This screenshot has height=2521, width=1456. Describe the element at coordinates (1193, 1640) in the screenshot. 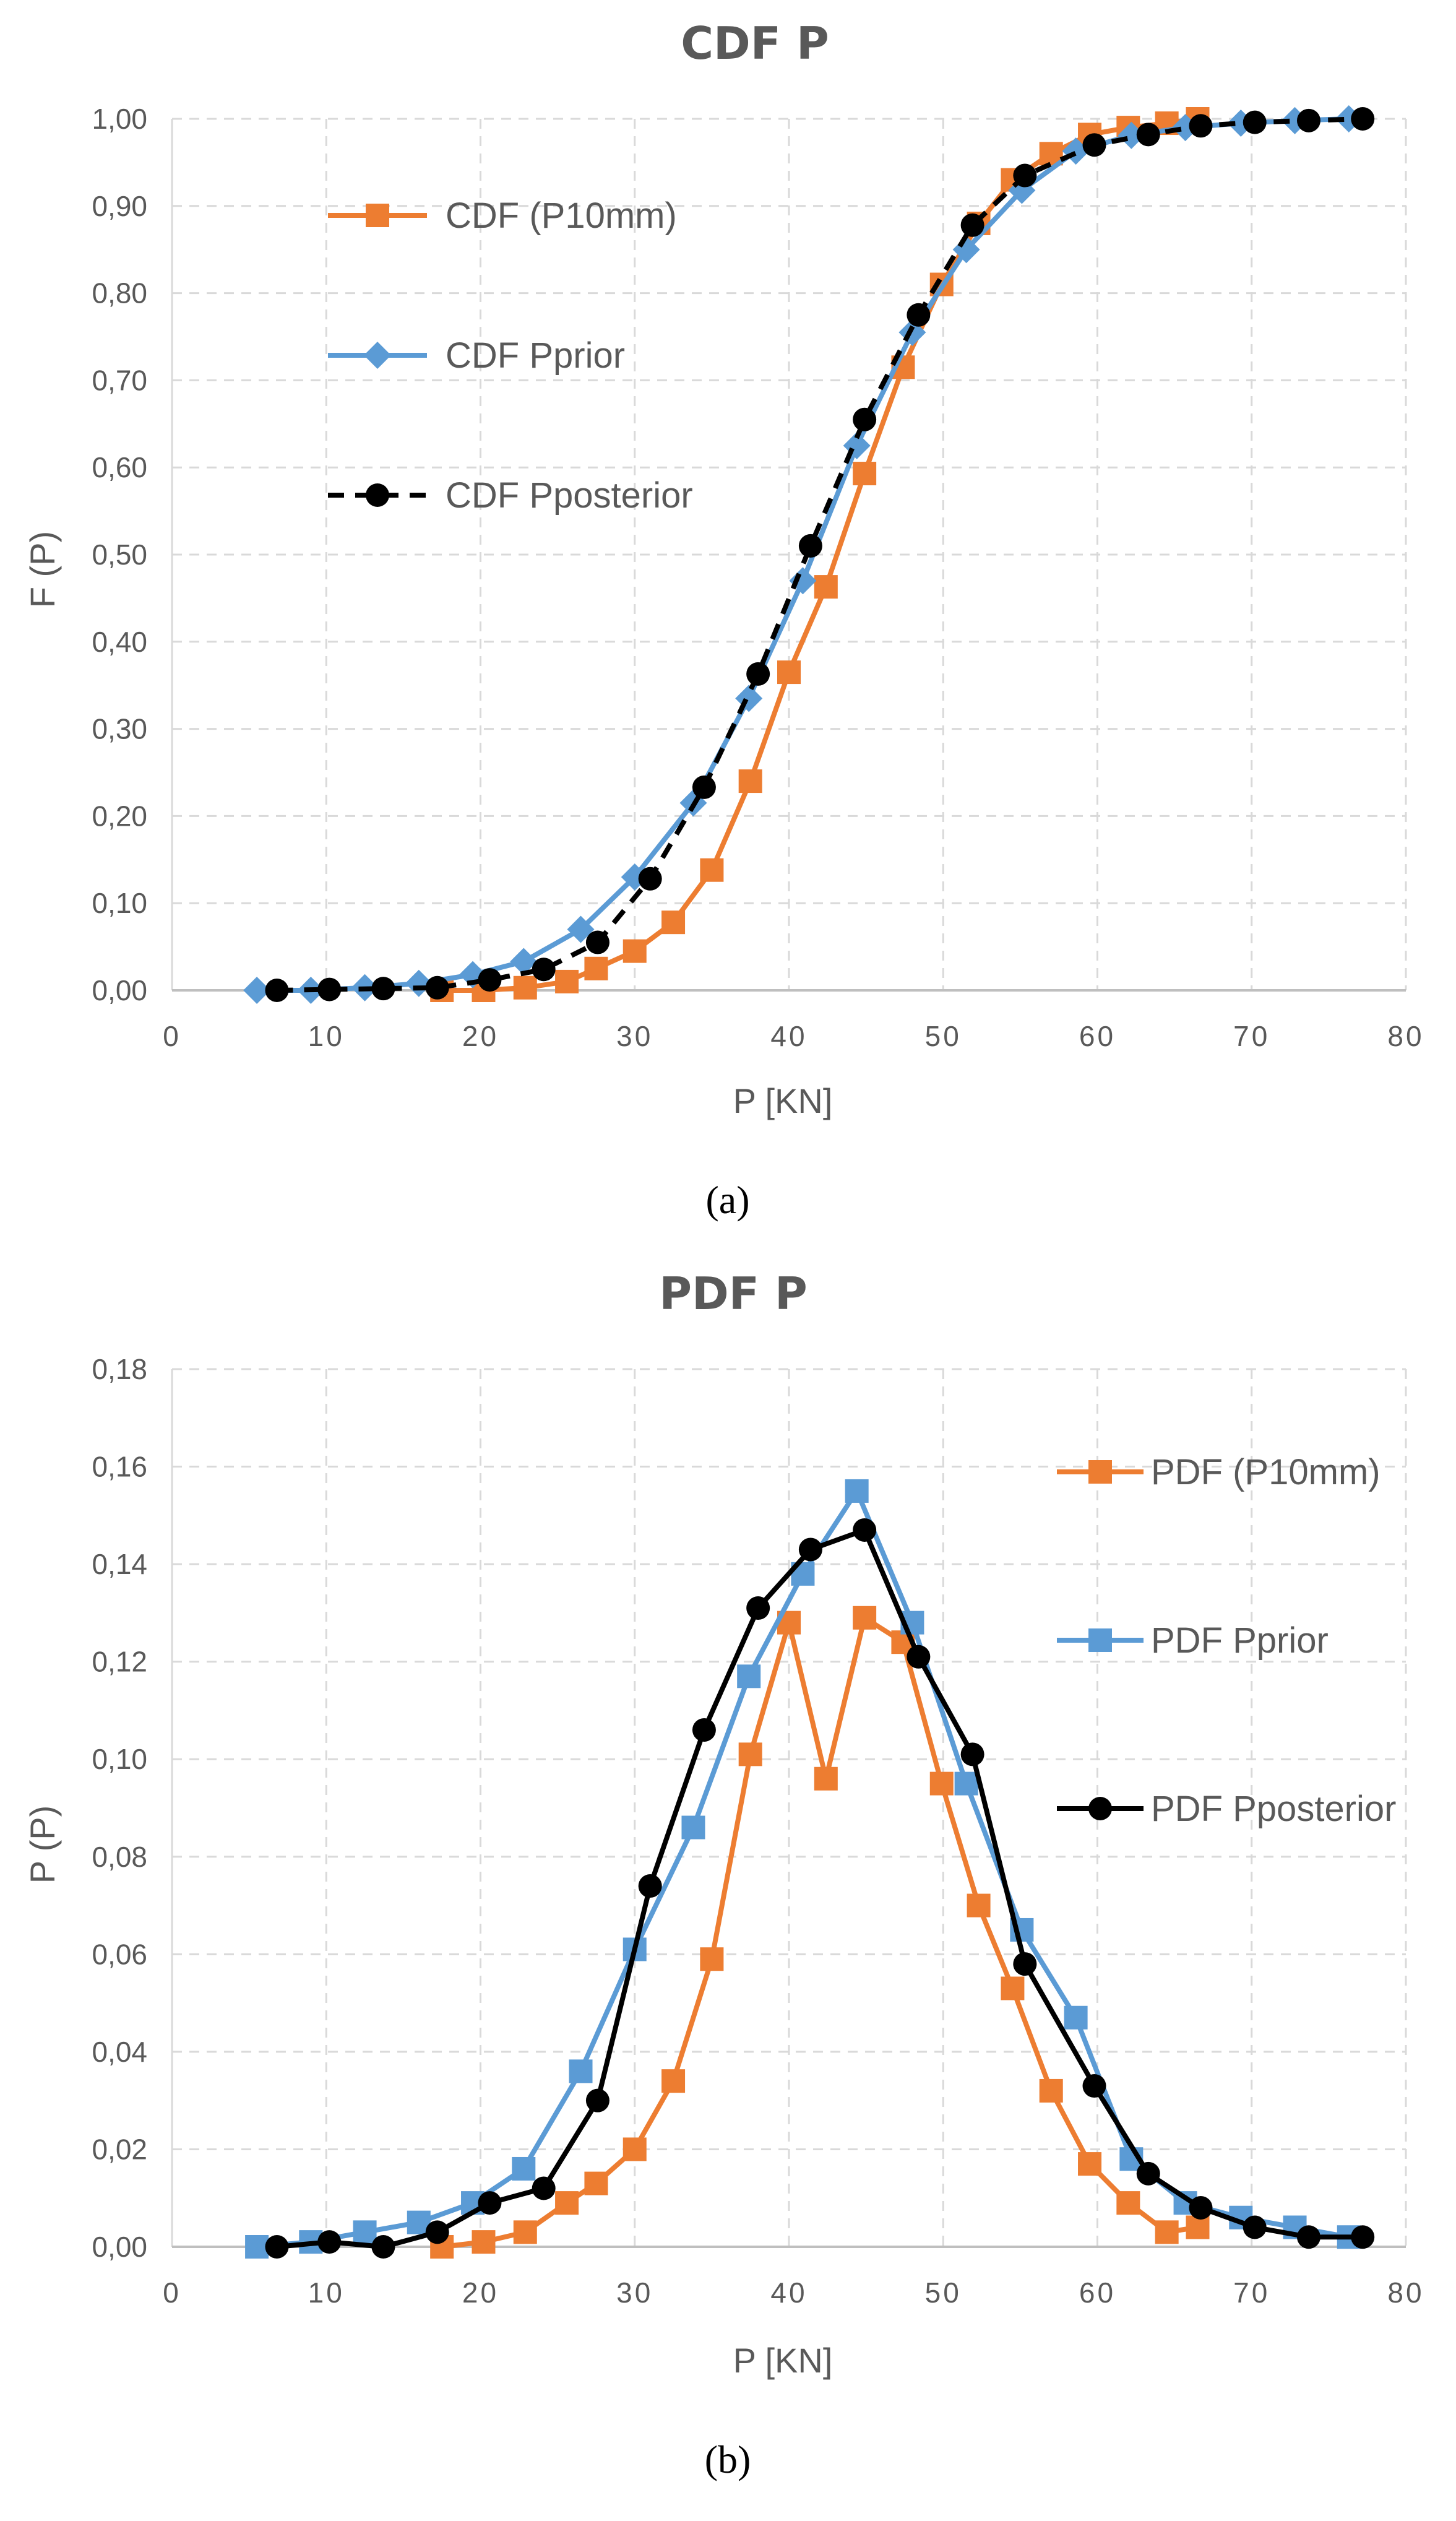

I see `legend-entry: PDF Pprior` at that location.